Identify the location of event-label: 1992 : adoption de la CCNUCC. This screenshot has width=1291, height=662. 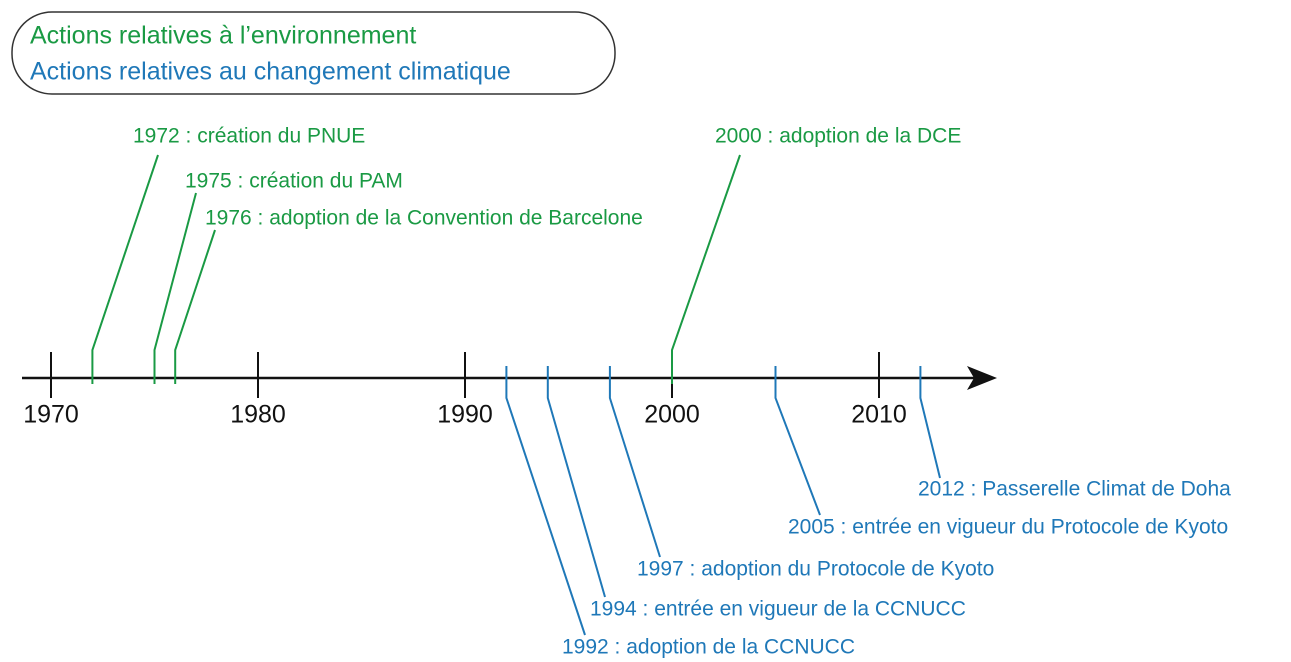
(708, 647).